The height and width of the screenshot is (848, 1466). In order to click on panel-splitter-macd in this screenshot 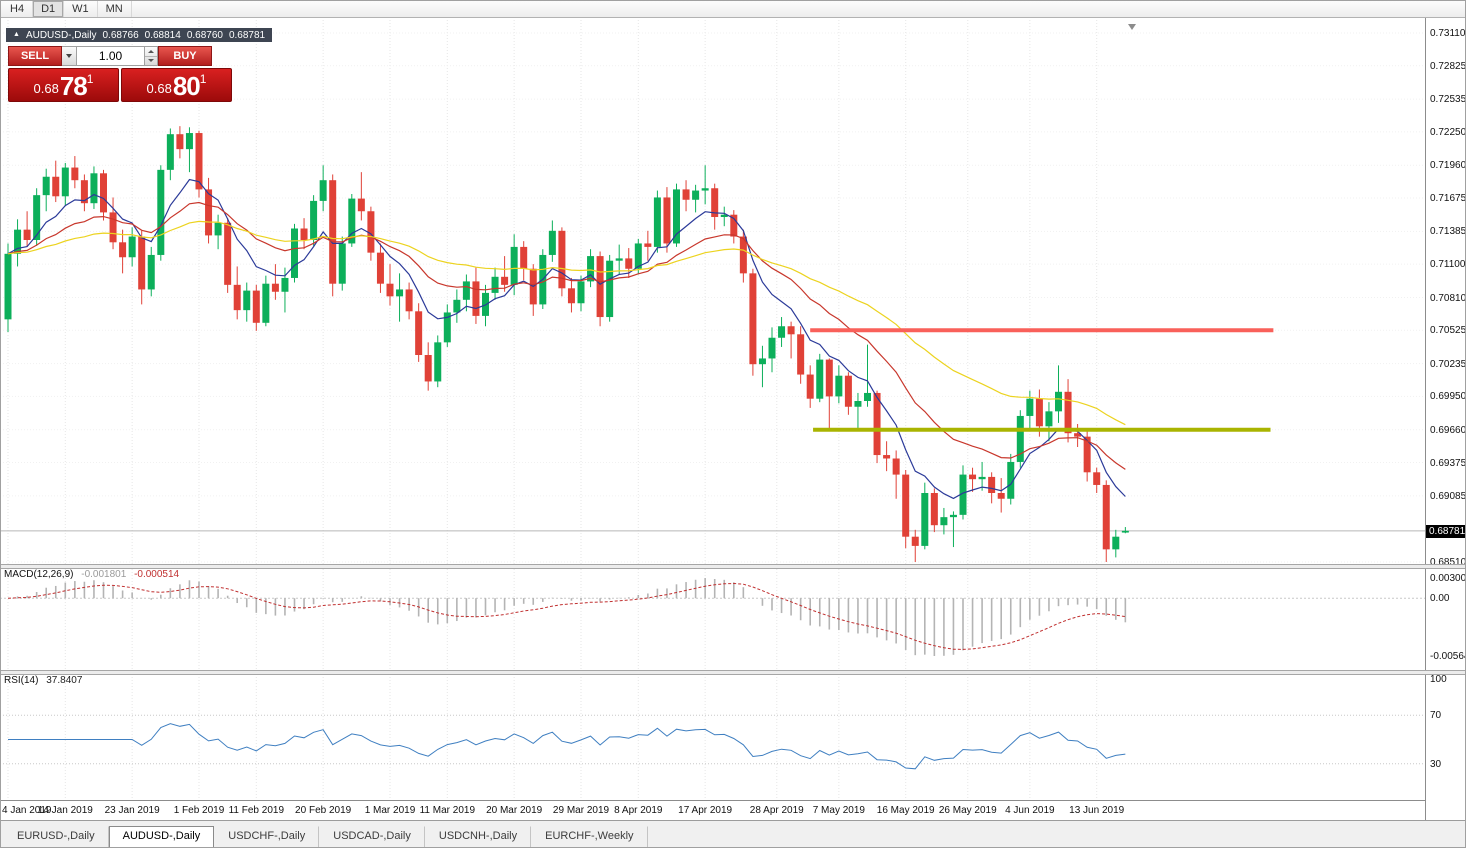, I will do `click(733, 566)`.